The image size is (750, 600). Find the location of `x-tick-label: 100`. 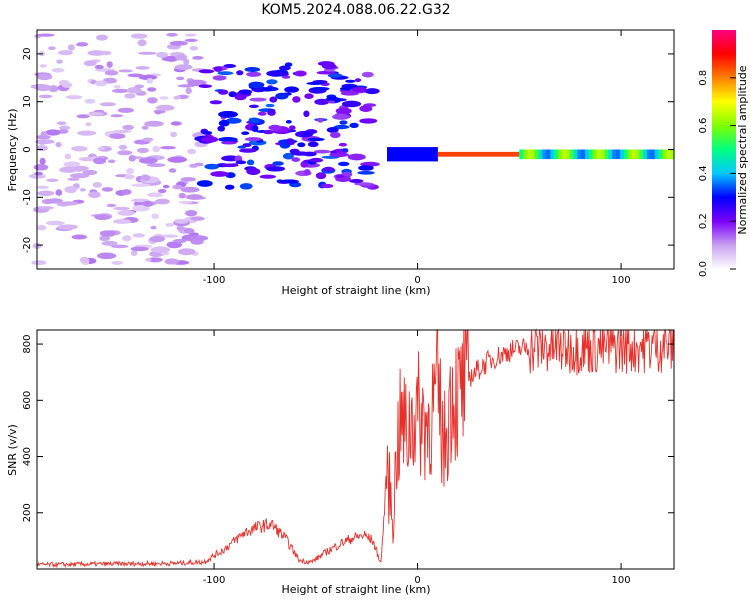

x-tick-label: 100 is located at coordinates (621, 280).